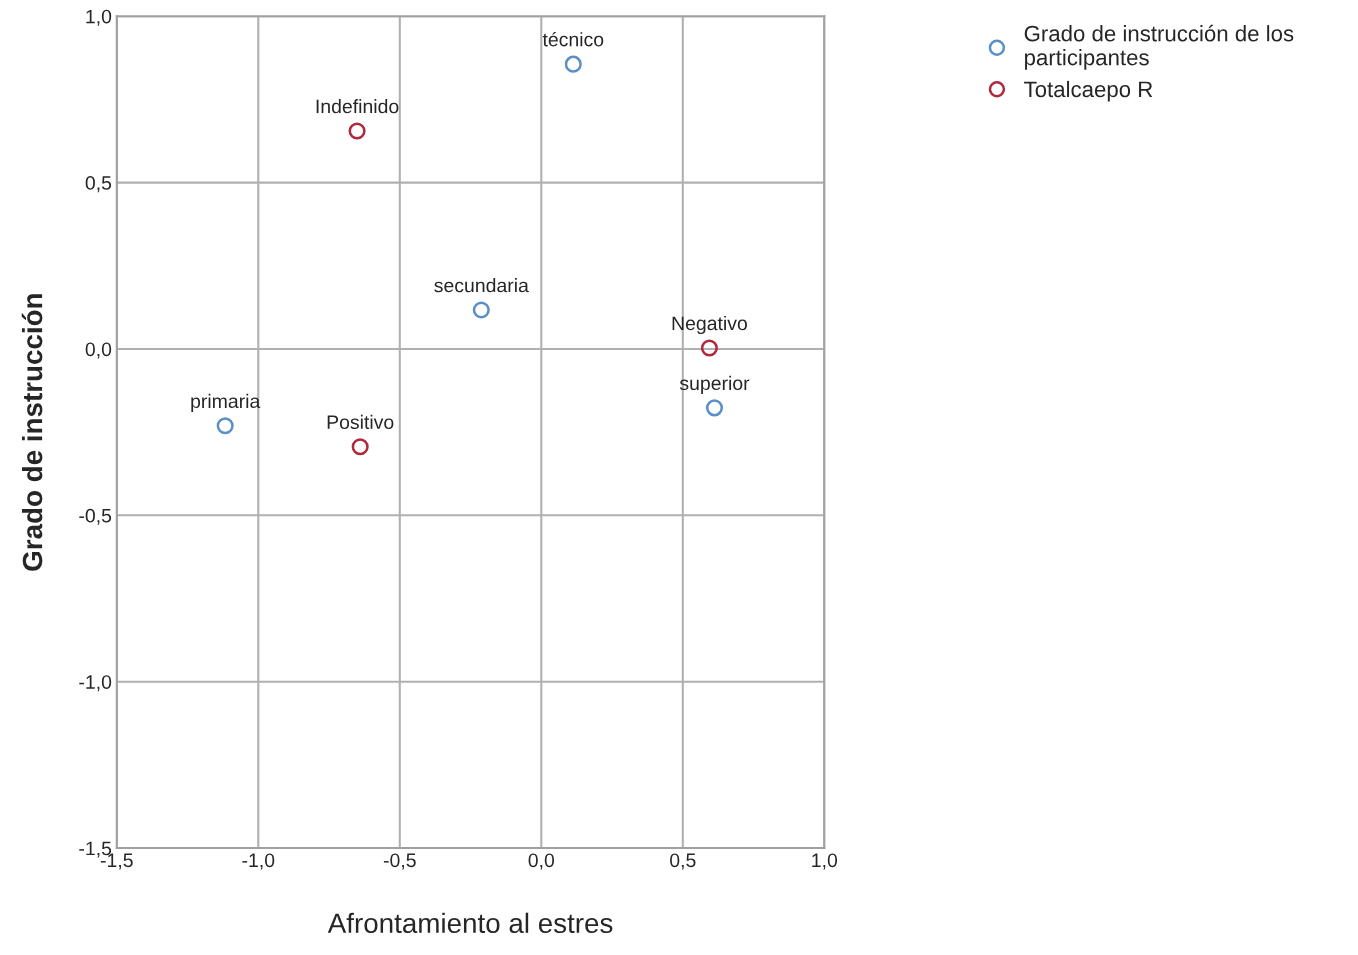 The height and width of the screenshot is (955, 1358). Describe the element at coordinates (357, 106) in the screenshot. I see `annotation: Indefinido` at that location.